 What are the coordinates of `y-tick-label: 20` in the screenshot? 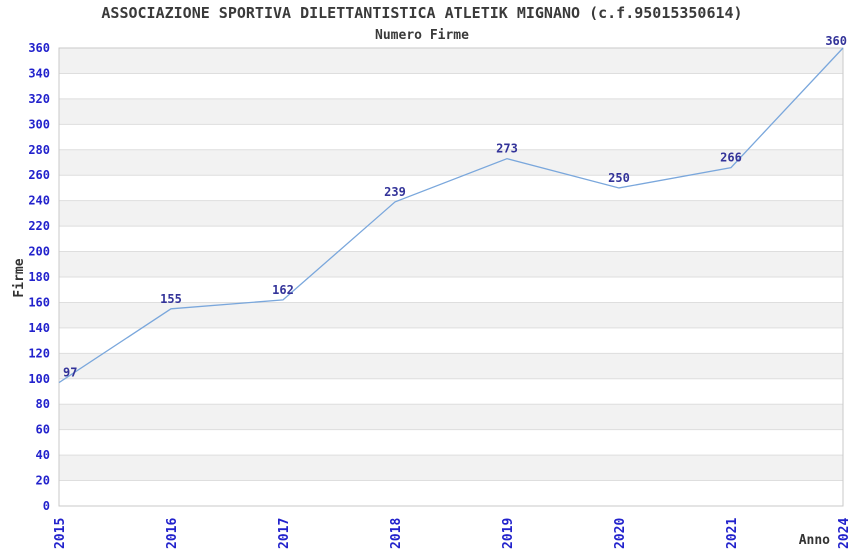 It's located at (43, 481).